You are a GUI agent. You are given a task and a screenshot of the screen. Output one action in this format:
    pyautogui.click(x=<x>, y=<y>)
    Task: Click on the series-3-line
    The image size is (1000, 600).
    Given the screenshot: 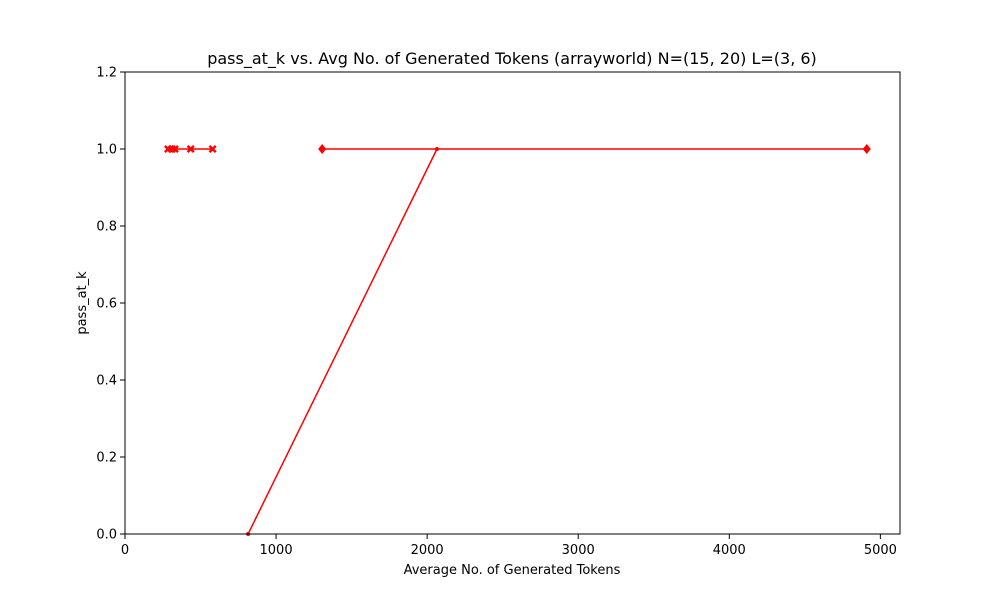 What is the action you would take?
    pyautogui.click(x=342, y=341)
    